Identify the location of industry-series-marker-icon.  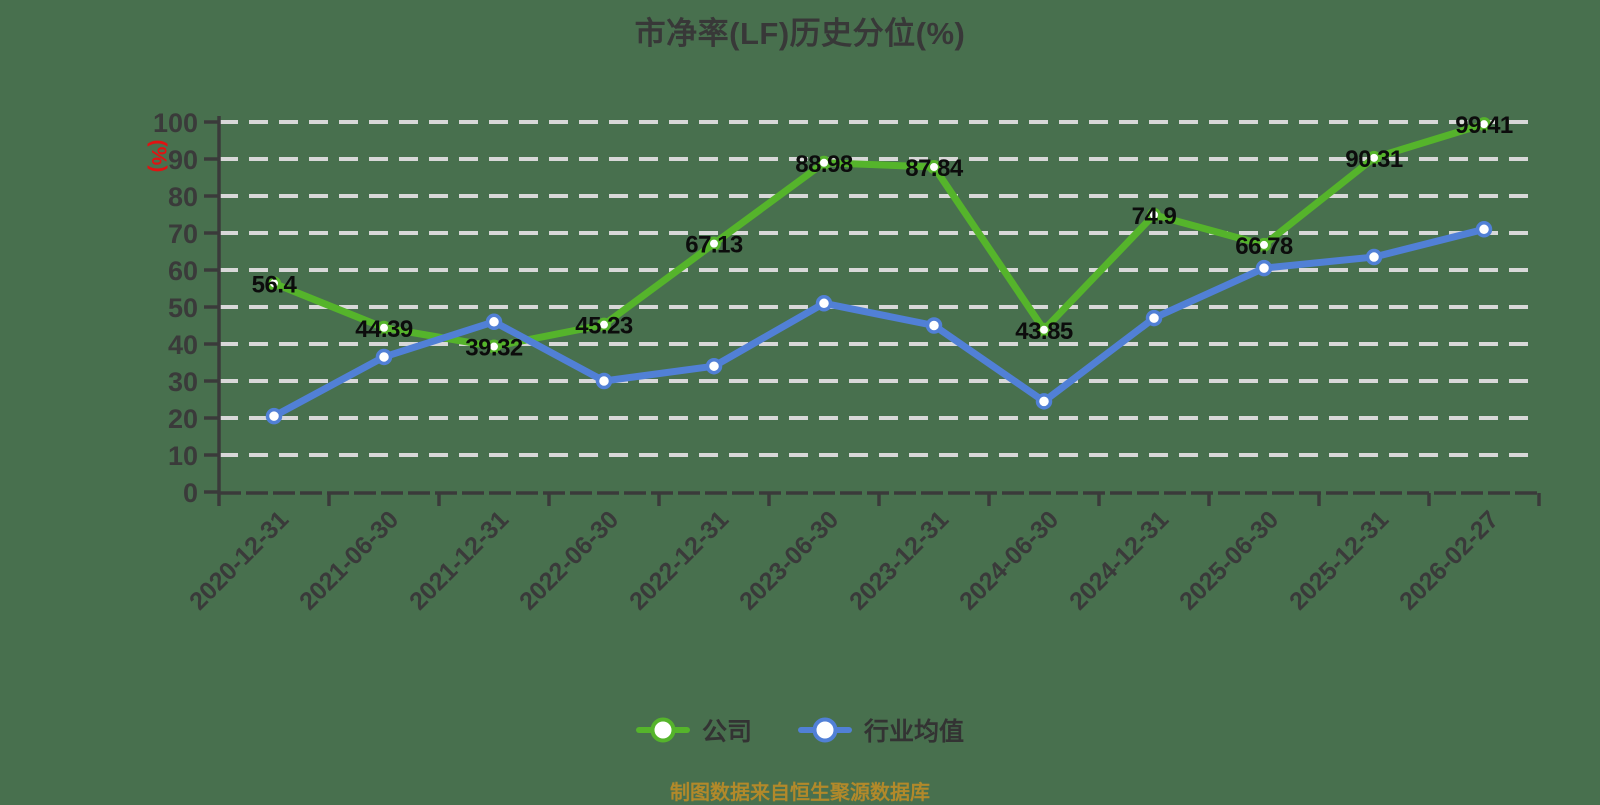
(825, 730).